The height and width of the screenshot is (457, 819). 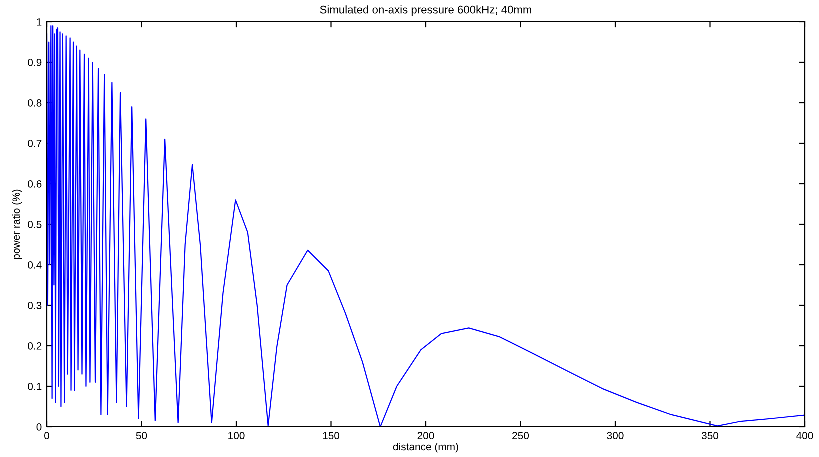 What do you see at coordinates (39, 22) in the screenshot?
I see `y-tick-label: 1` at bounding box center [39, 22].